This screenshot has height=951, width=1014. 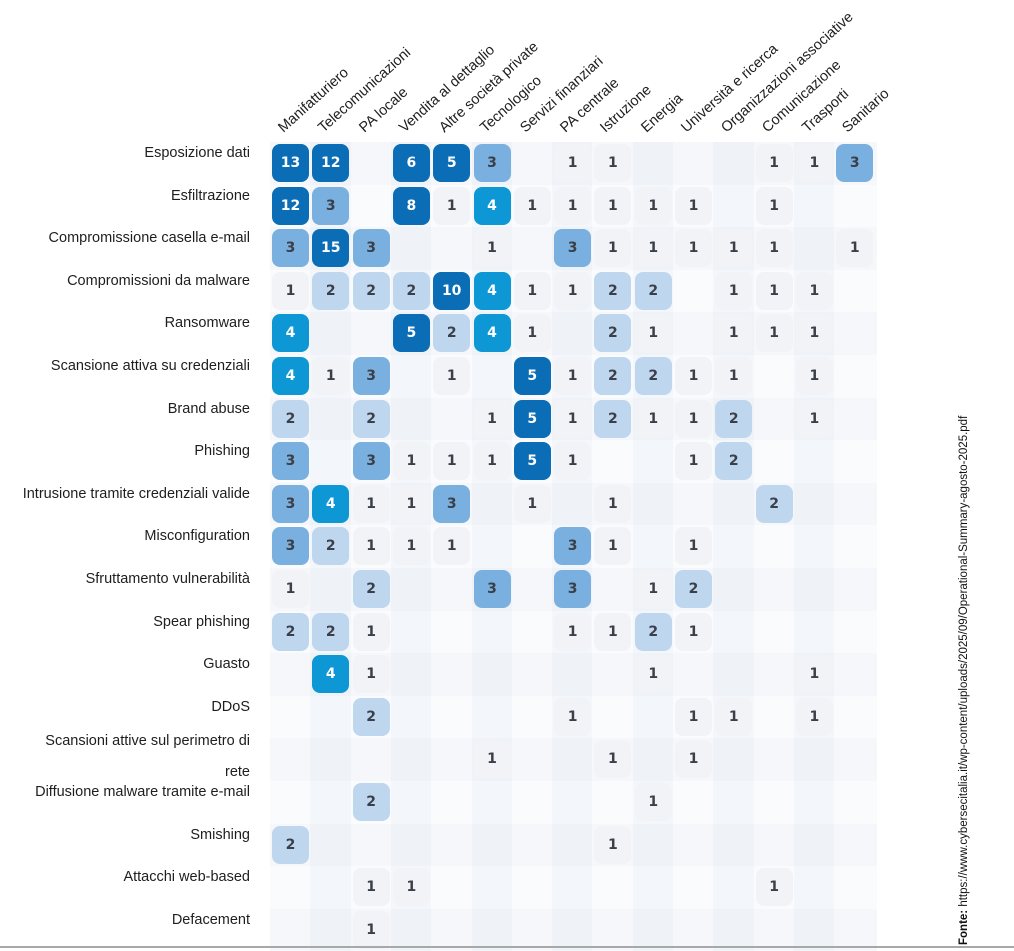 What do you see at coordinates (210, 919) in the screenshot?
I see `row-label: Defacement` at bounding box center [210, 919].